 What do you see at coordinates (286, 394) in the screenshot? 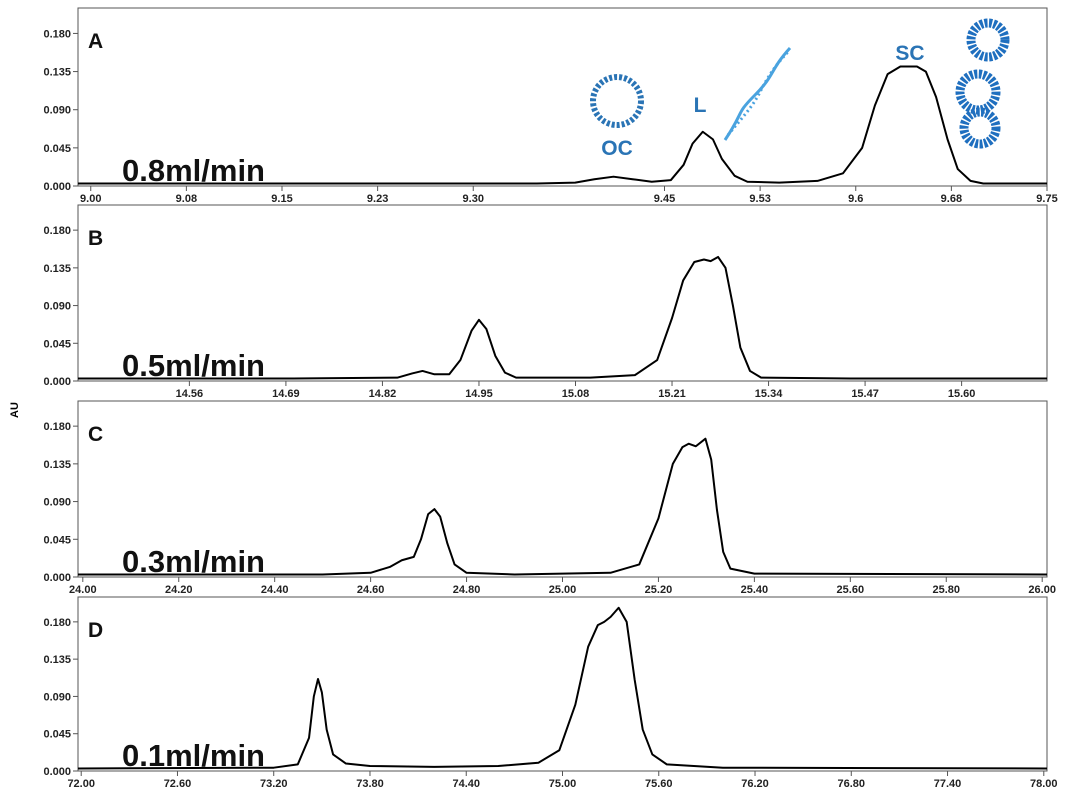
I see `x-tick-label: 14.69` at bounding box center [286, 394].